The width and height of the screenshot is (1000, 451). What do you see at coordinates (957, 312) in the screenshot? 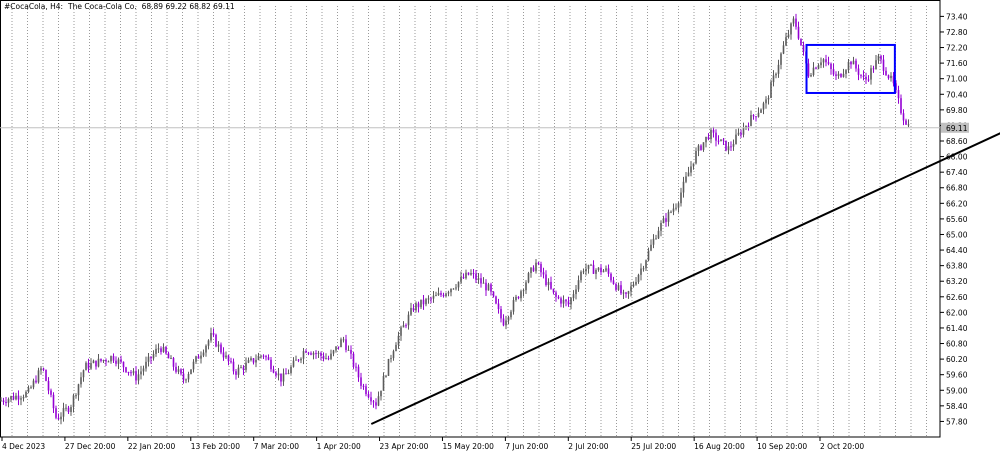
I see `y-tick-label: 62.00` at bounding box center [957, 312].